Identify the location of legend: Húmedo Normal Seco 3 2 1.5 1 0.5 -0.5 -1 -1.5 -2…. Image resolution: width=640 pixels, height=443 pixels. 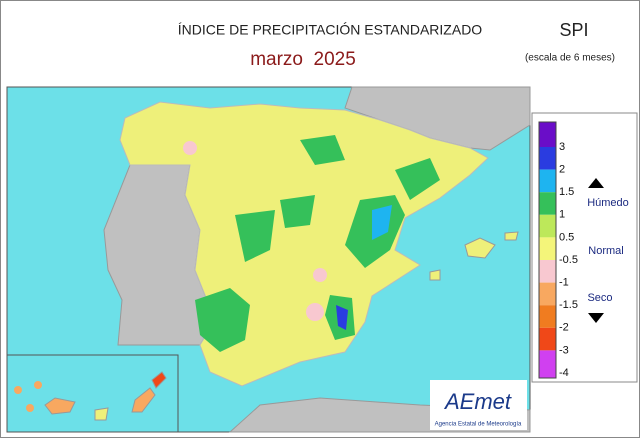
(584, 247).